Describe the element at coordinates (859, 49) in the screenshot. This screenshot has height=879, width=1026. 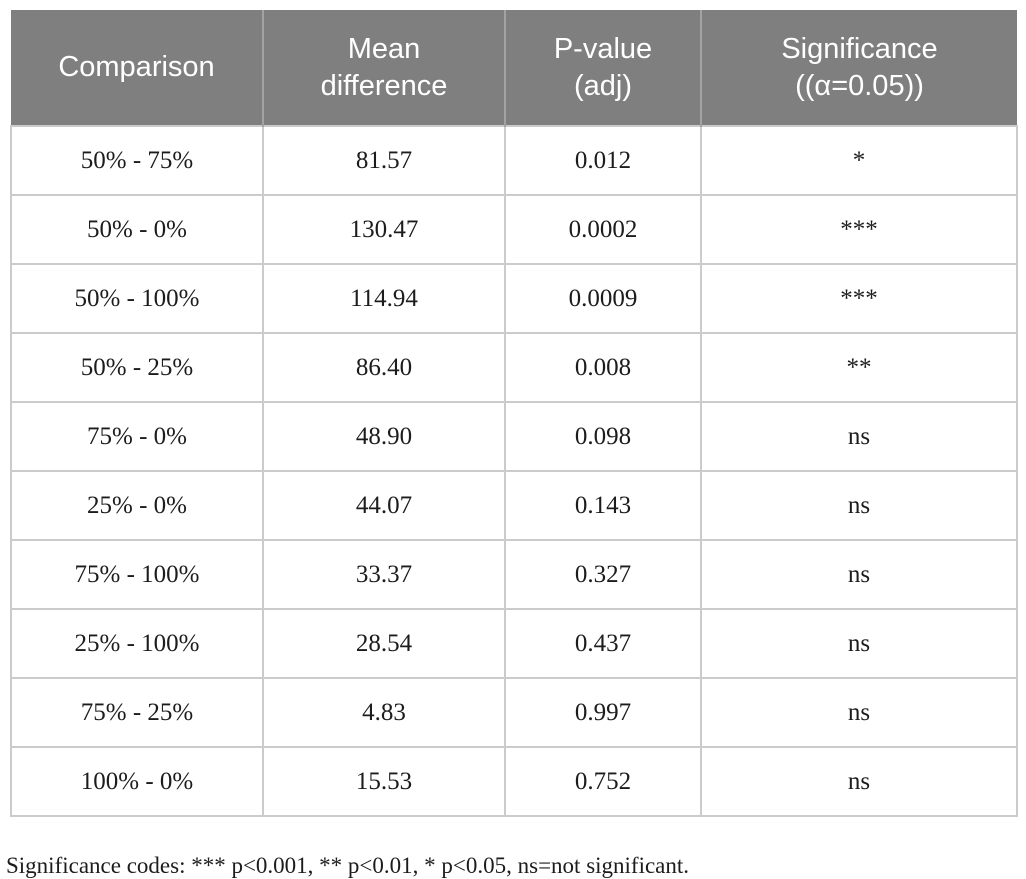
I see `header-significance-line1: Significance` at that location.